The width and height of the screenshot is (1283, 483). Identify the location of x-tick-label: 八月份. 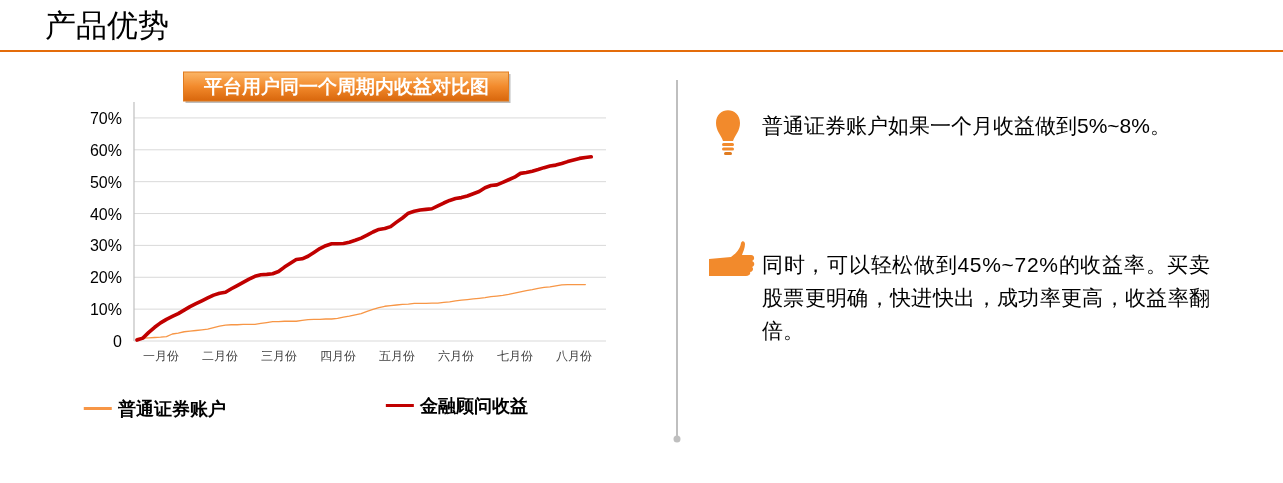
(573, 356).